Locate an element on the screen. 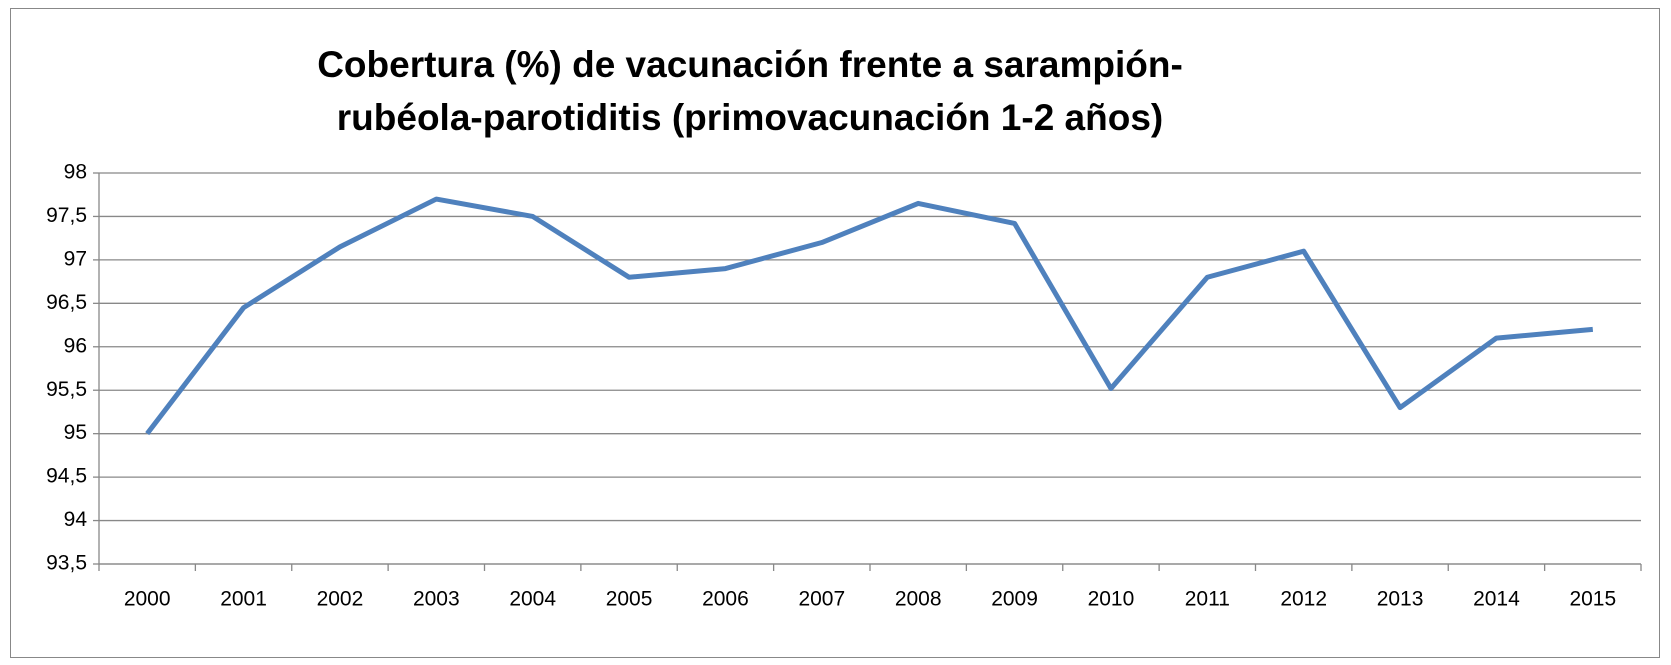 The image size is (1671, 665). x-tick-label: 2008 is located at coordinates (918, 599).